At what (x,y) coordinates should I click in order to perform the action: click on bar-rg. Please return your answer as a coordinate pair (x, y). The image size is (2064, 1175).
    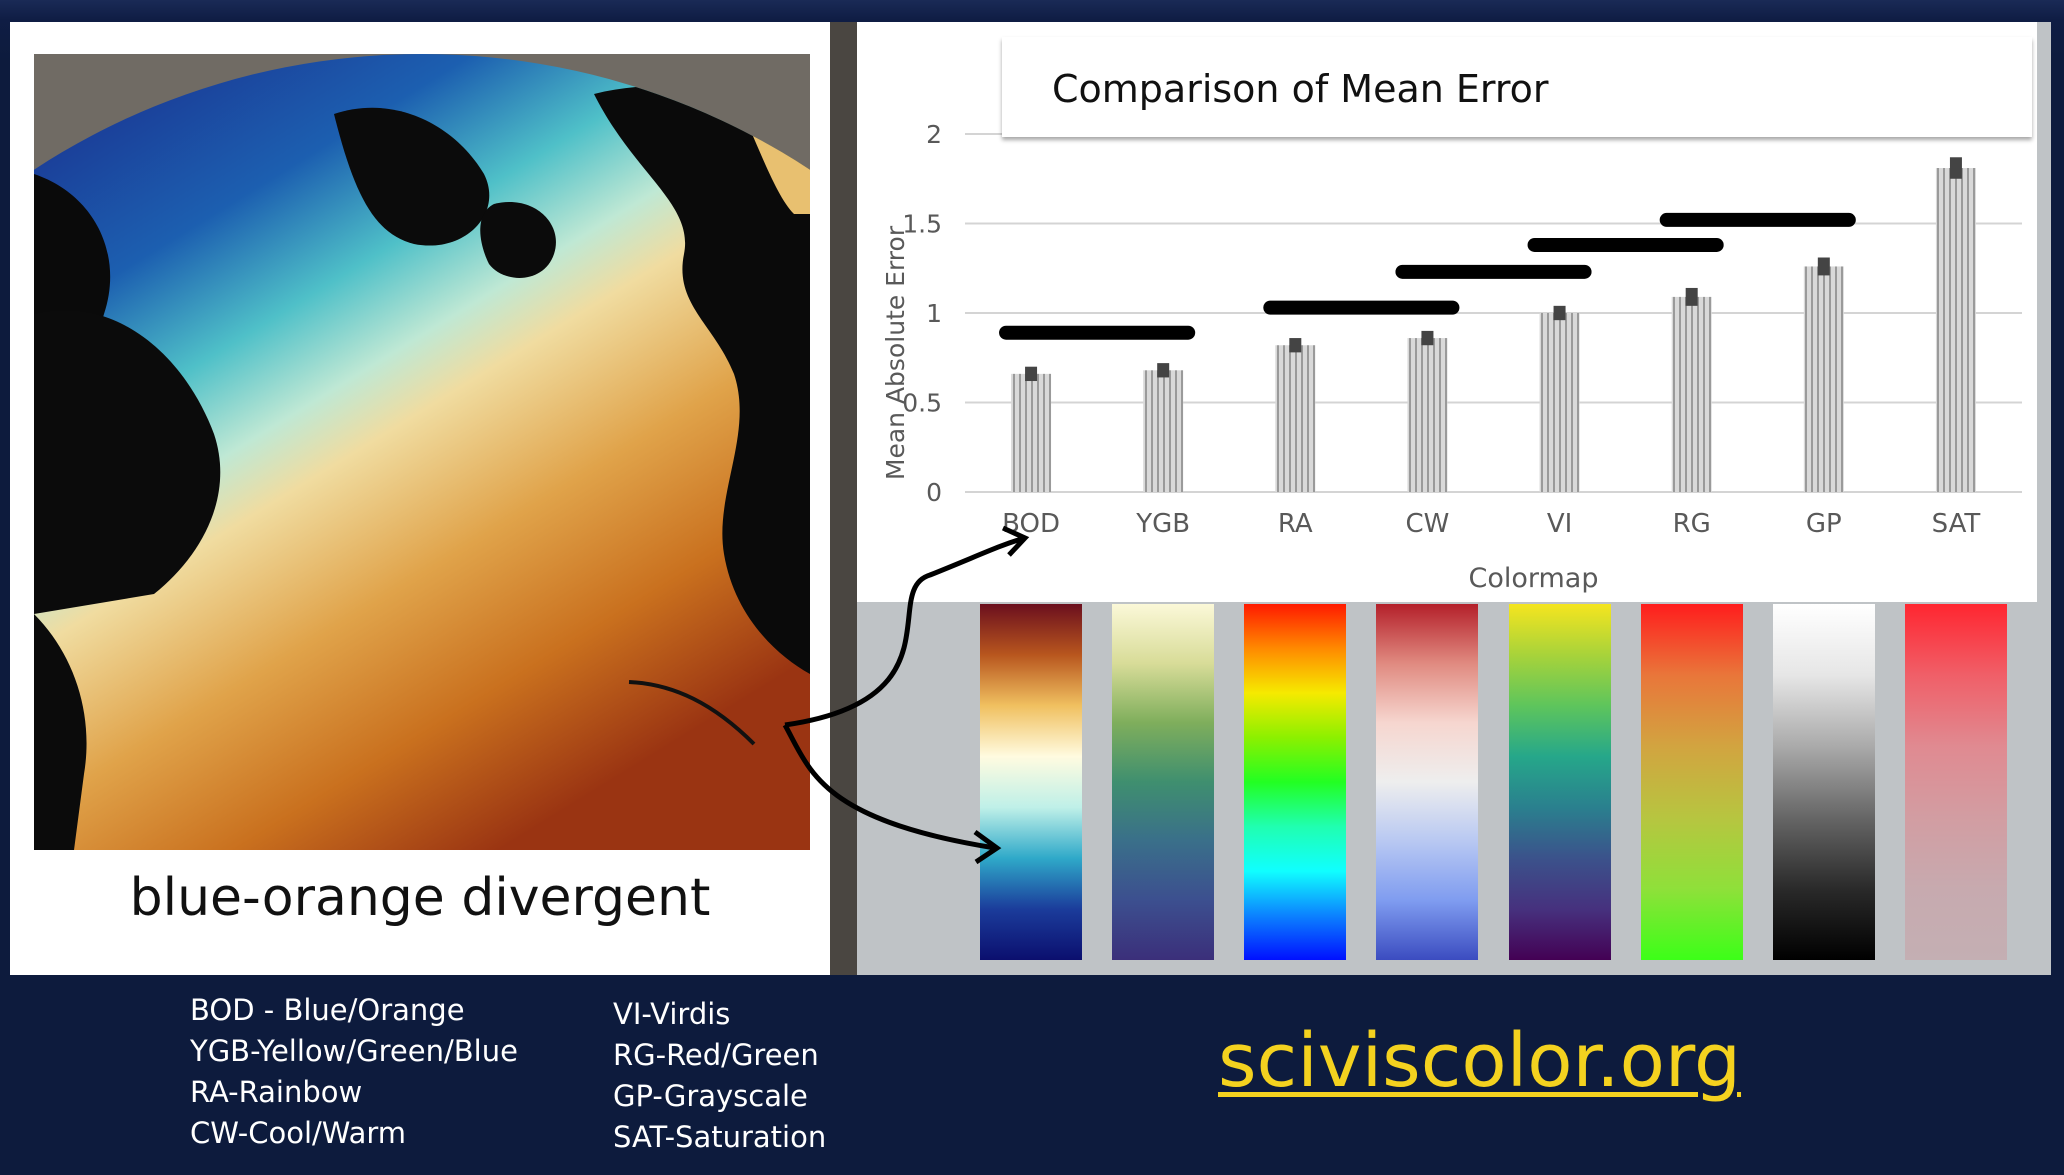
    Looking at the image, I should click on (1691, 394).